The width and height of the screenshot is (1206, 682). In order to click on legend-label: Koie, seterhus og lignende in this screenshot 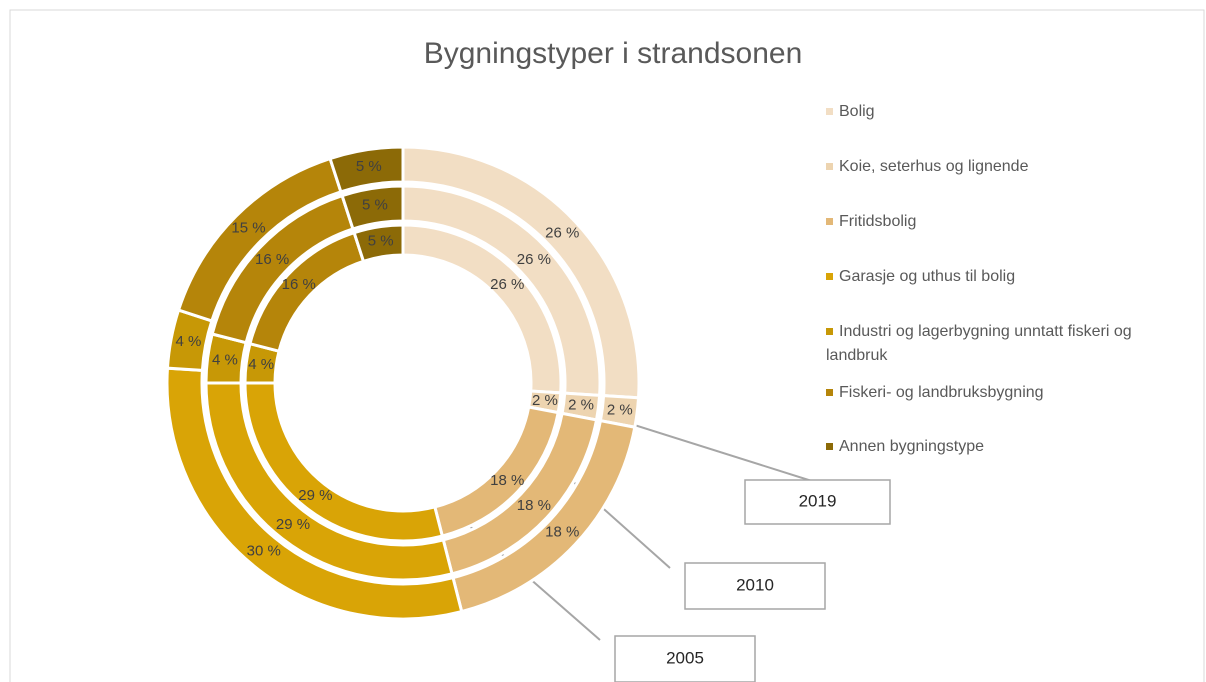, I will do `click(934, 166)`.